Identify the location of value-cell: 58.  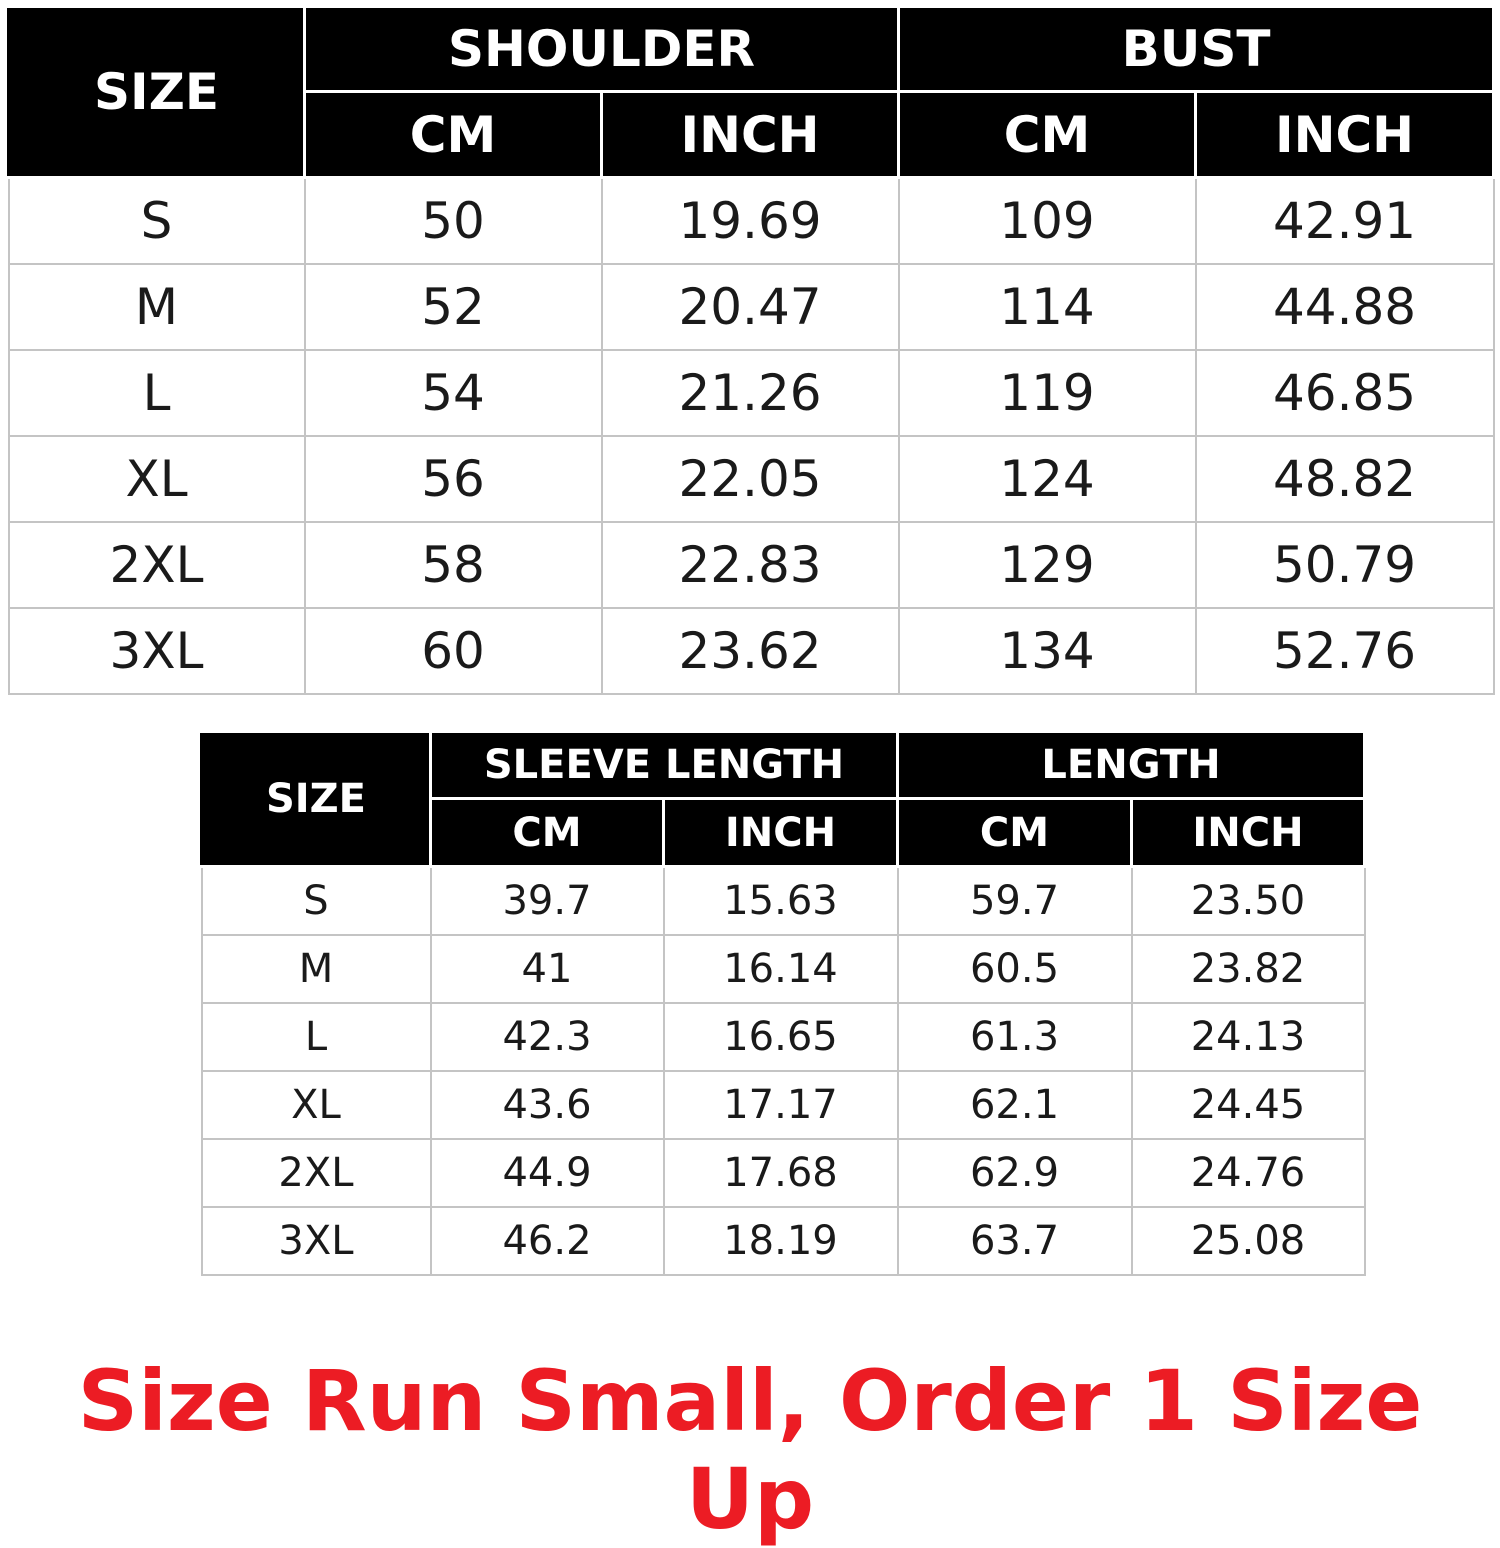
(453, 565).